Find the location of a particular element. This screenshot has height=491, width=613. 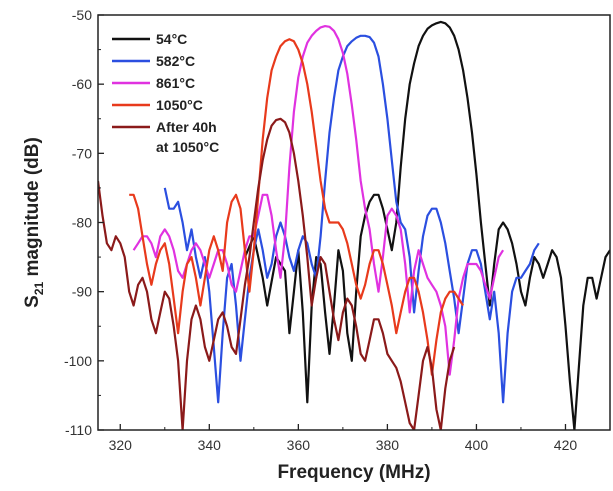

legend-label-5: at 1050°C is located at coordinates (187, 147).